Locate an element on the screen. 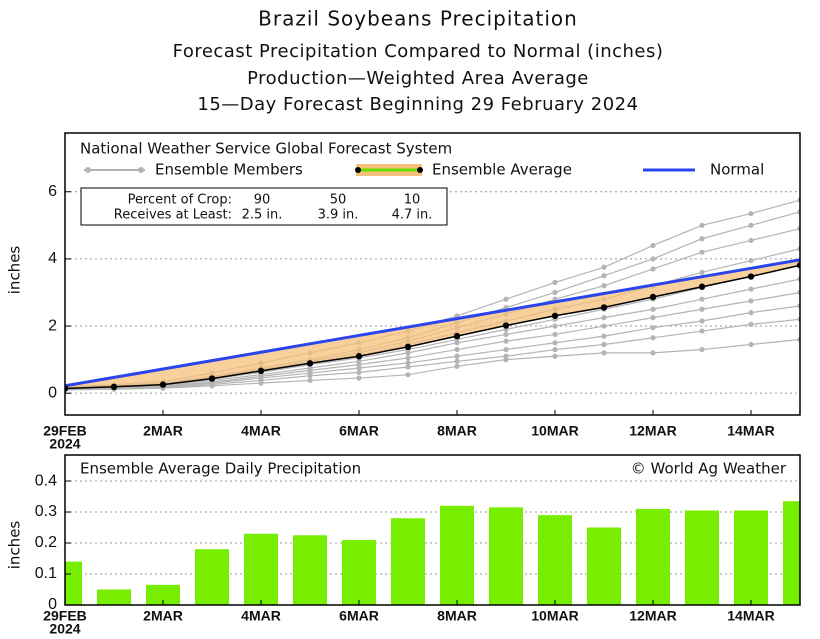  x-tick-label: 10MAR is located at coordinates (554, 431).